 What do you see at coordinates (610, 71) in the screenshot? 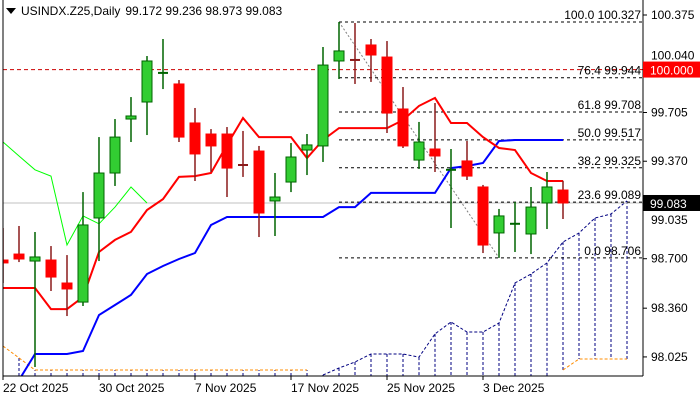
I see `fibonacci-level-label: 76.4 99.944` at bounding box center [610, 71].